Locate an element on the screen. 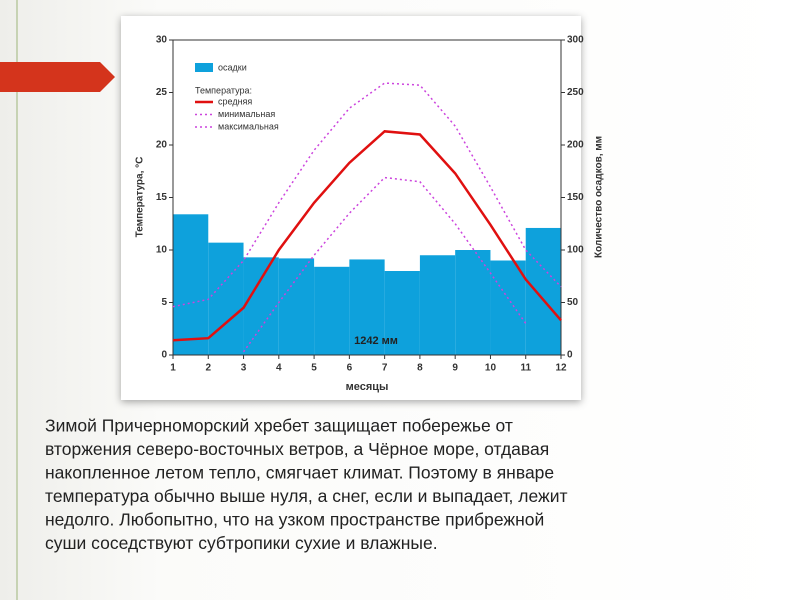  legend-title: Температура: is located at coordinates (223, 90).